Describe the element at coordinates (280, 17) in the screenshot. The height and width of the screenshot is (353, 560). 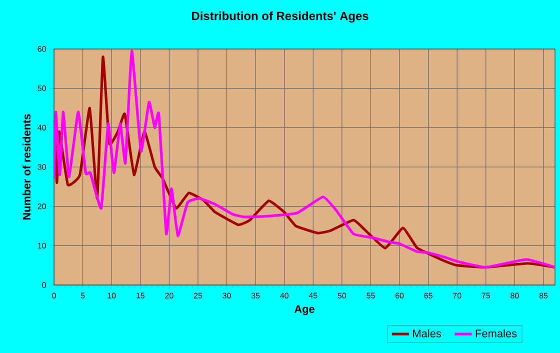
I see `chart-title: Distribution of Residents' Ages` at that location.